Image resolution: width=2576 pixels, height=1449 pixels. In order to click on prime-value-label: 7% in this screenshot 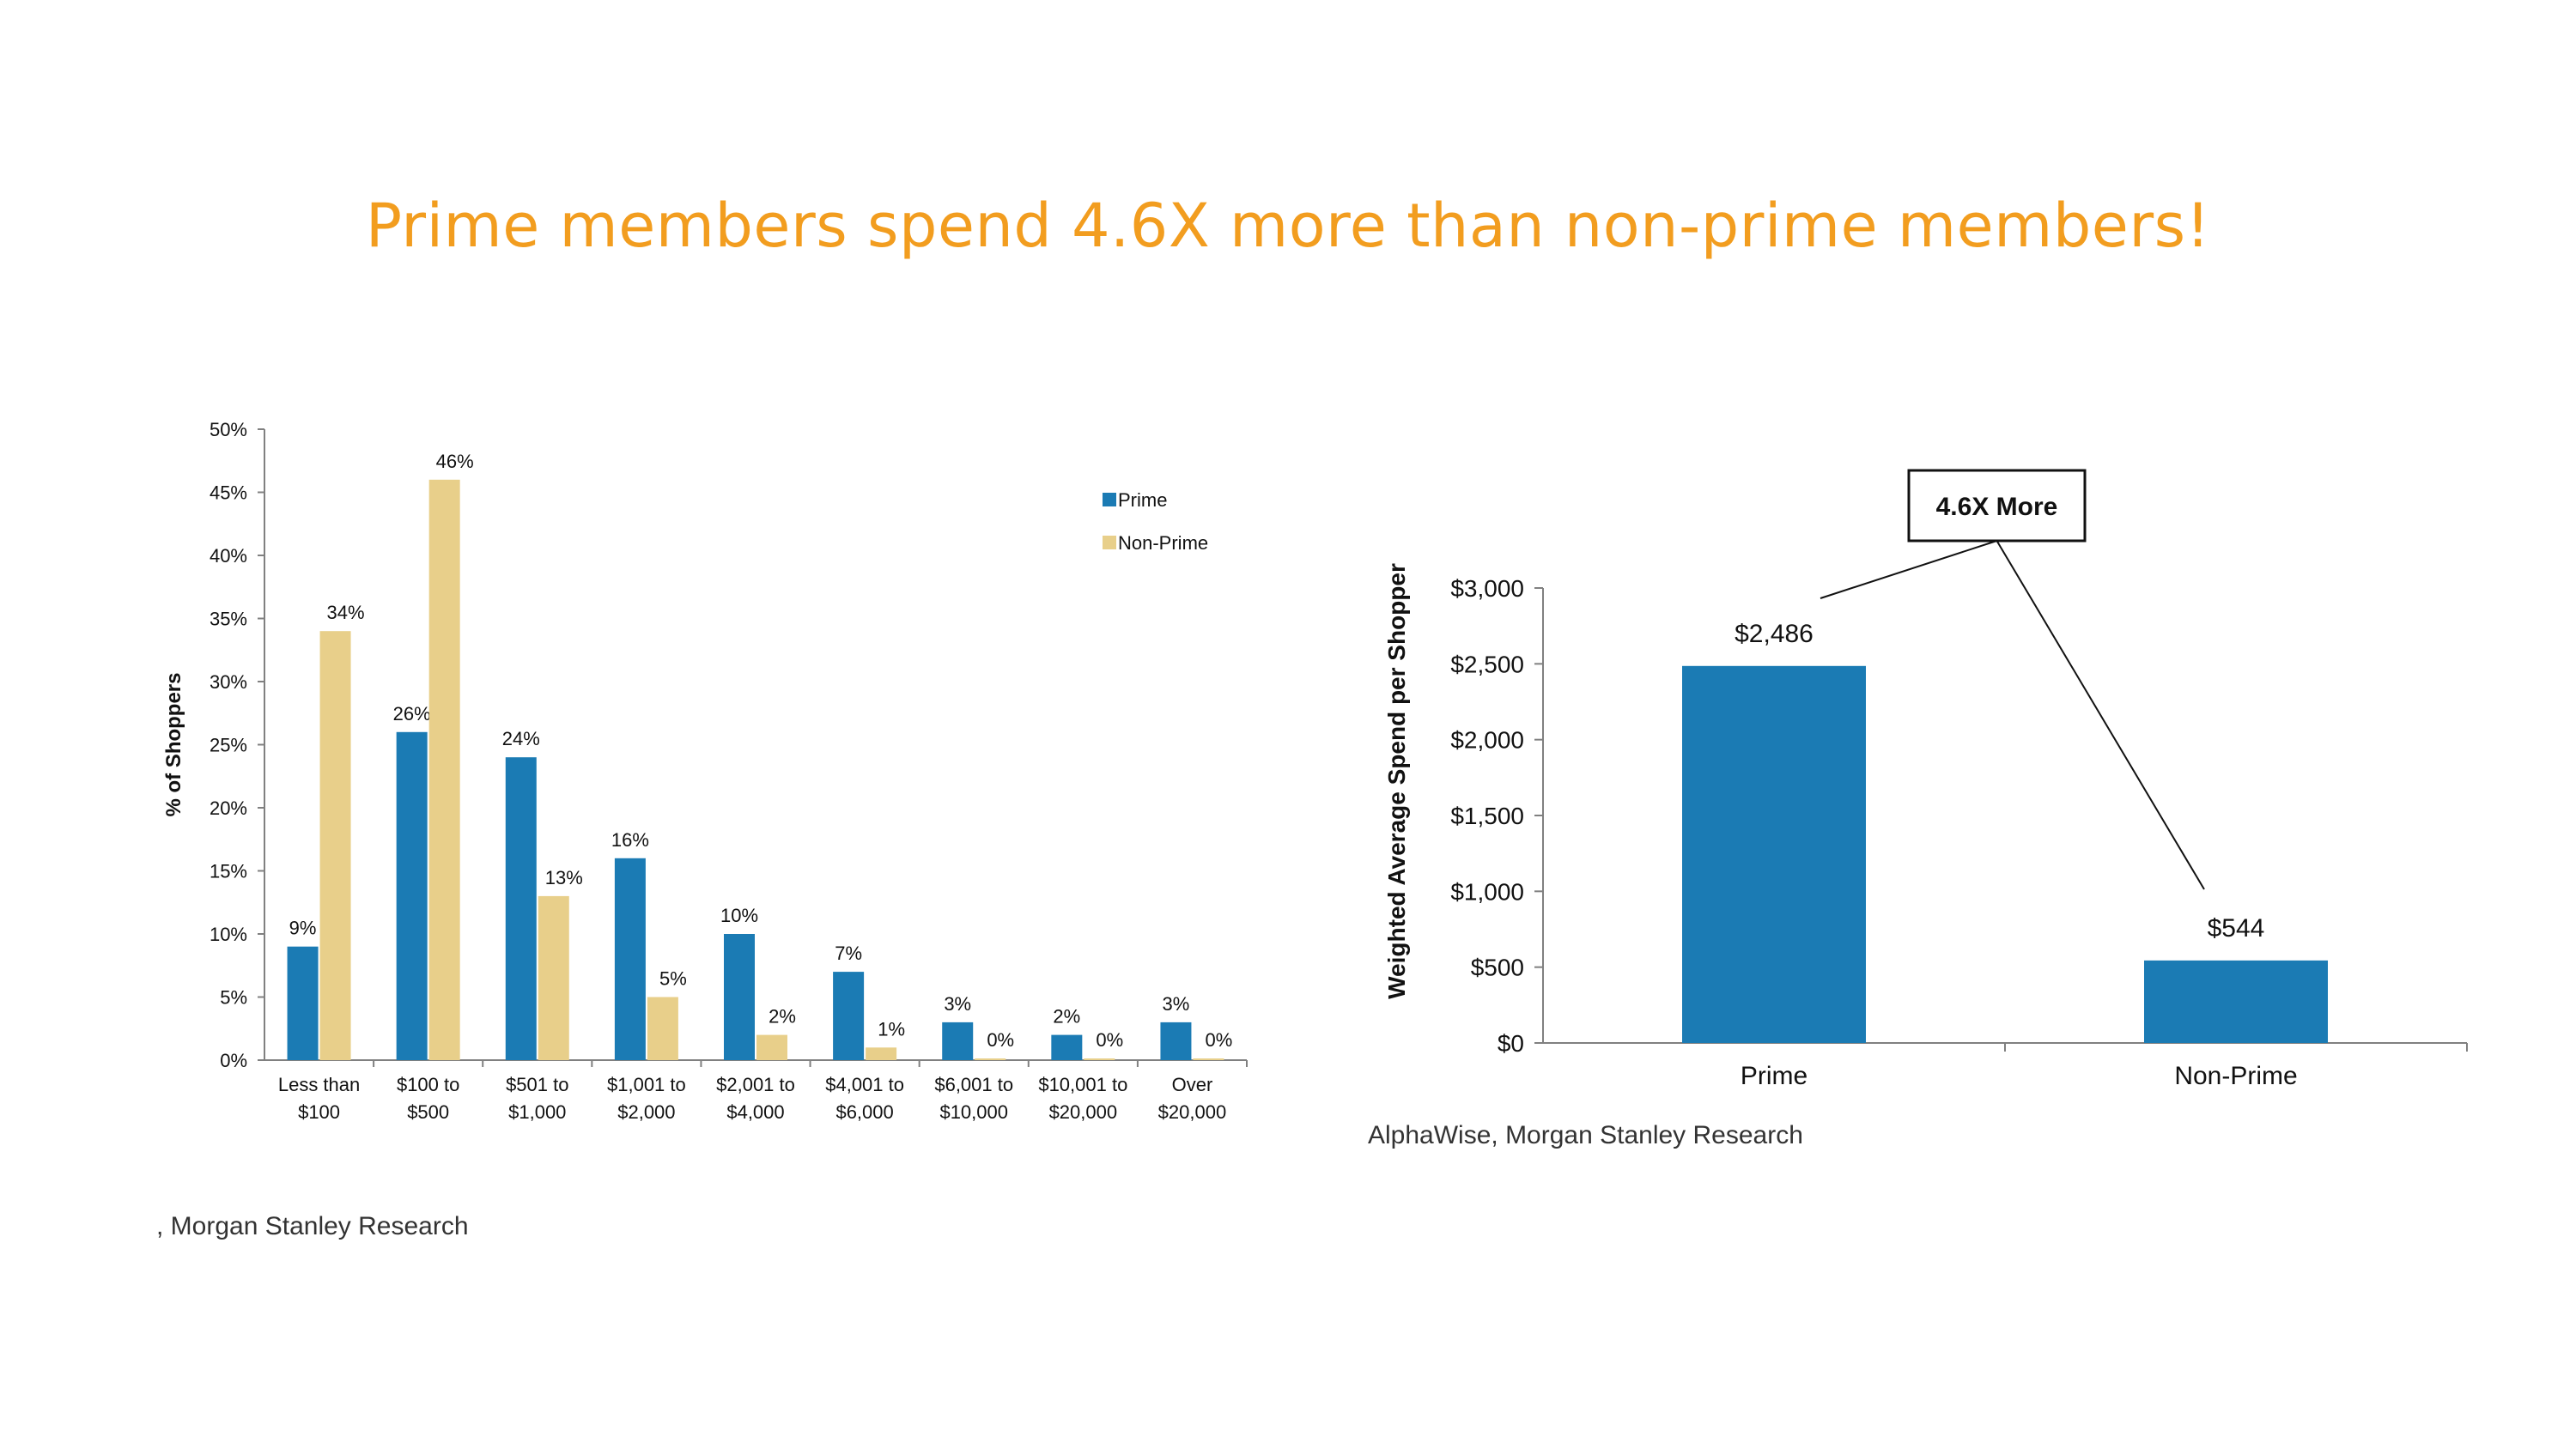, I will do `click(848, 954)`.